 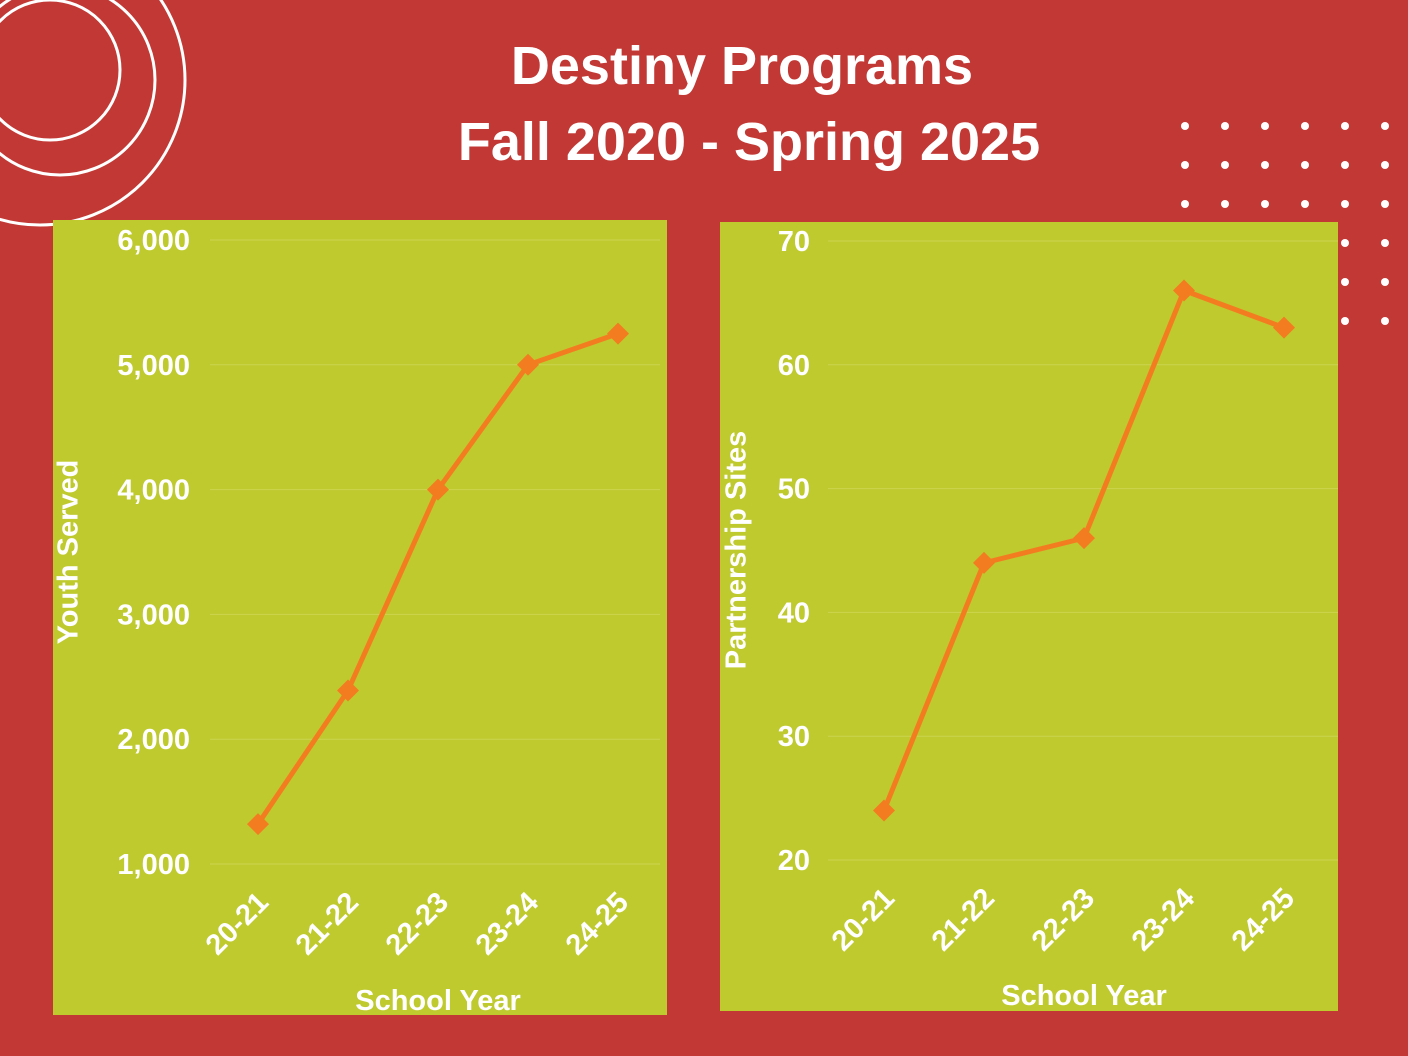 I want to click on y-tick-label: 5,000, so click(x=153, y=366).